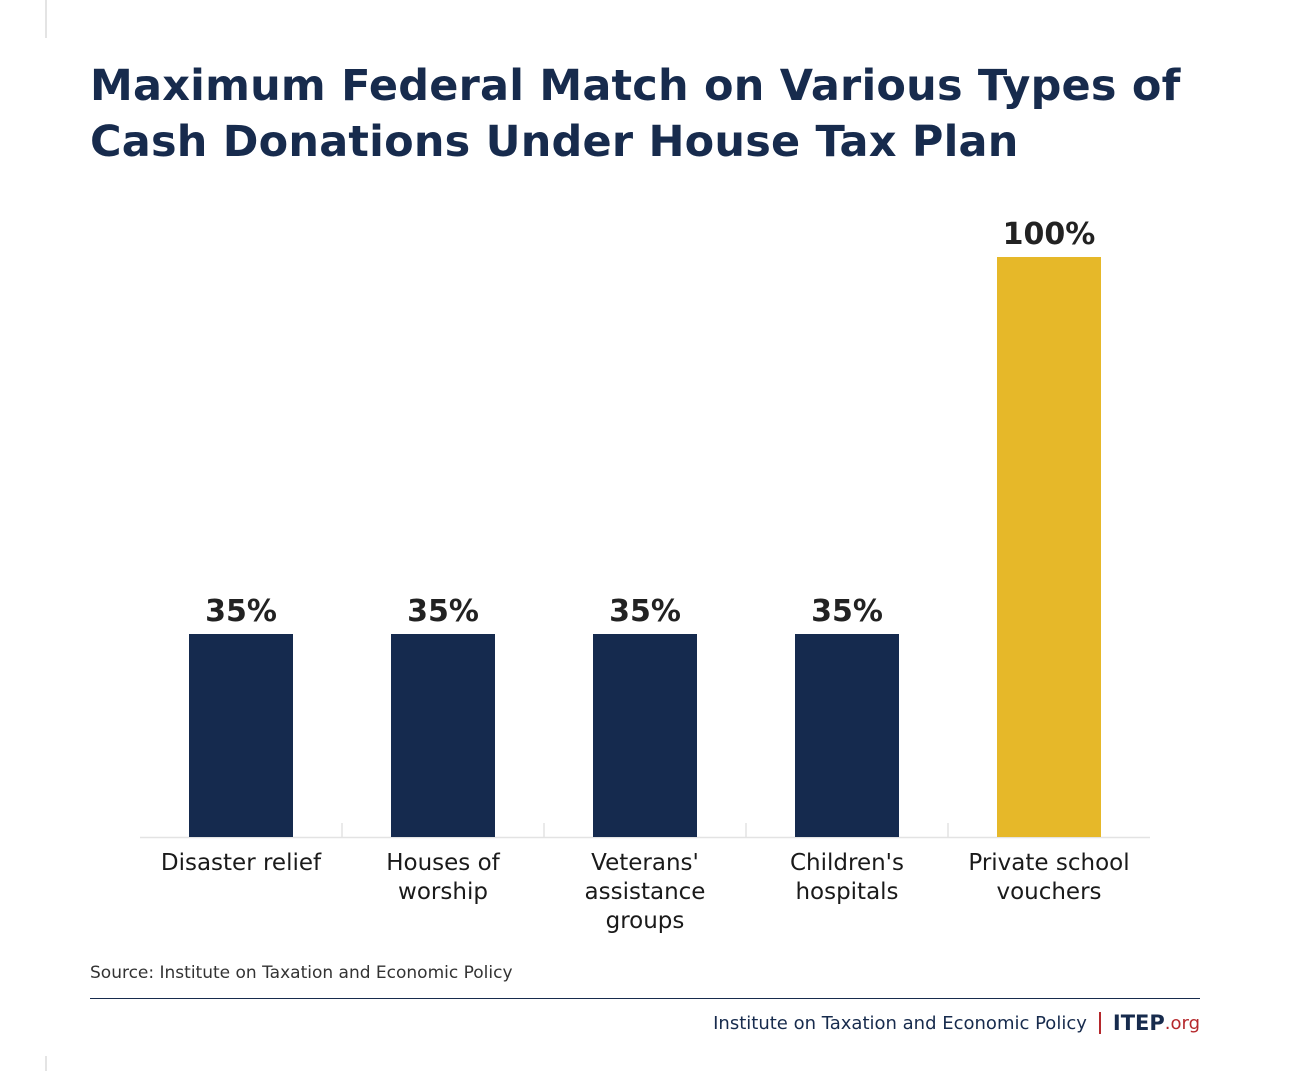  What do you see at coordinates (645, 863) in the screenshot?
I see `category-label: Veterans'` at bounding box center [645, 863].